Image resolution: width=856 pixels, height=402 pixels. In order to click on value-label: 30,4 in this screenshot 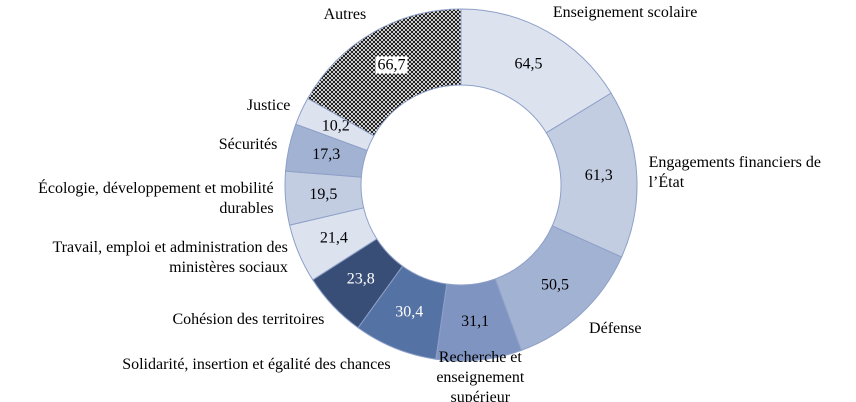, I will do `click(409, 312)`.